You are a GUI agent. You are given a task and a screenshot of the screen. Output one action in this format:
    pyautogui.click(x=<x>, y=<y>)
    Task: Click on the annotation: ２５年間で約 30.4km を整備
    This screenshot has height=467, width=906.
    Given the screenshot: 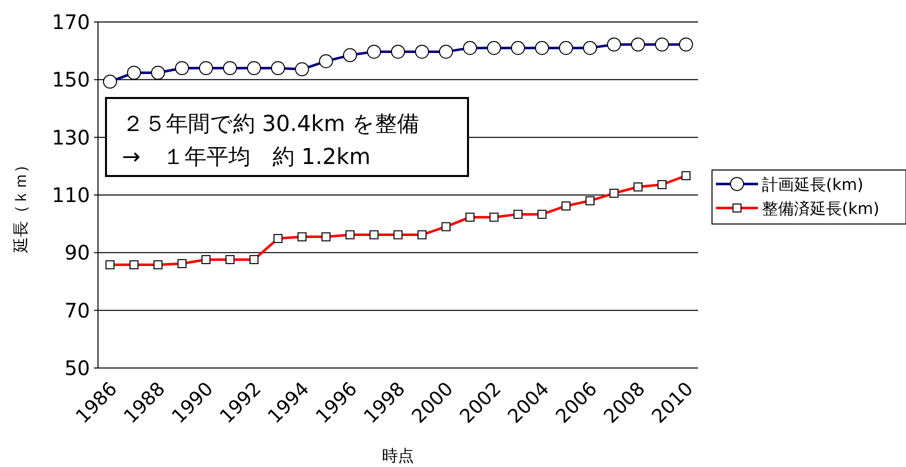 What is the action you would take?
    pyautogui.click(x=271, y=124)
    